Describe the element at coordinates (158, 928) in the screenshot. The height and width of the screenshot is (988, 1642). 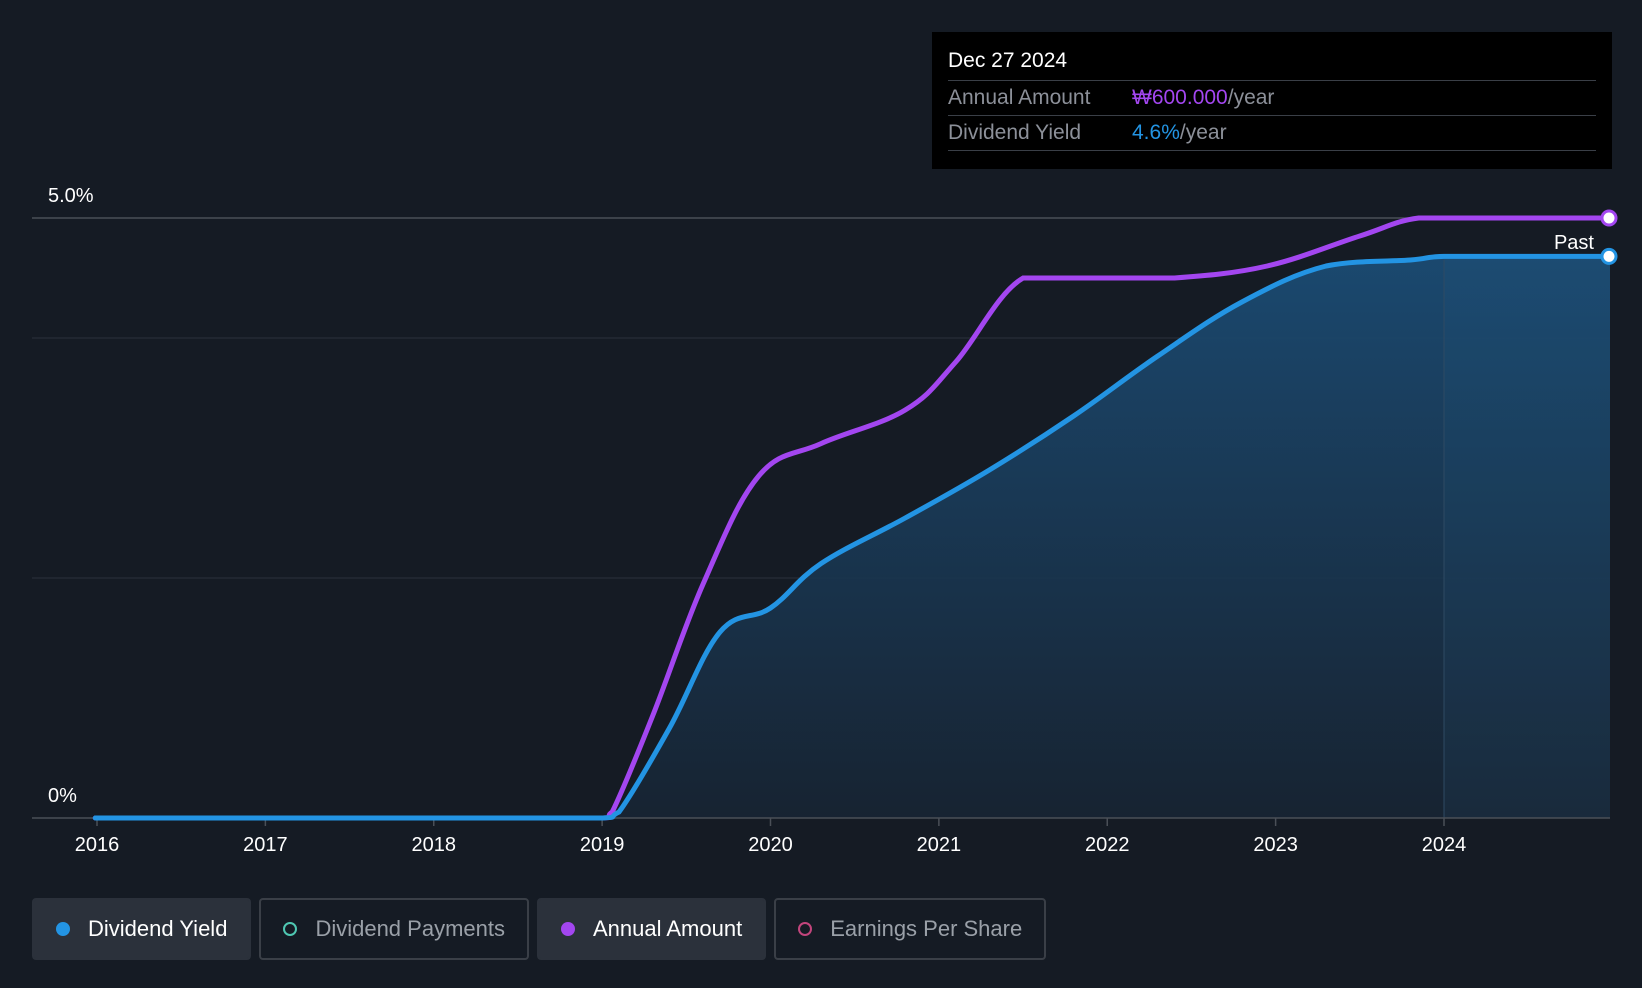
I see `legend-label: Dividend Yield` at that location.